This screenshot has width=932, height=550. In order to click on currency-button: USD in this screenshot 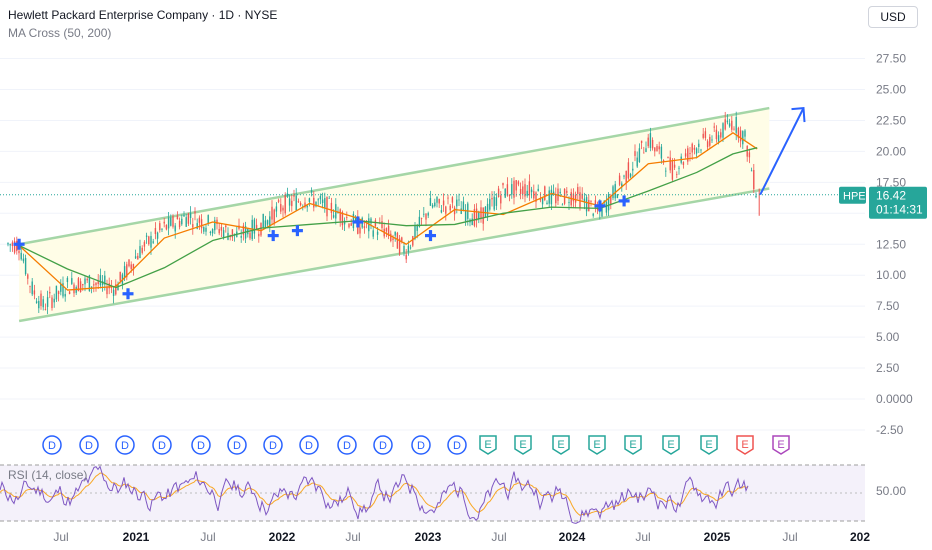, I will do `click(893, 17)`.